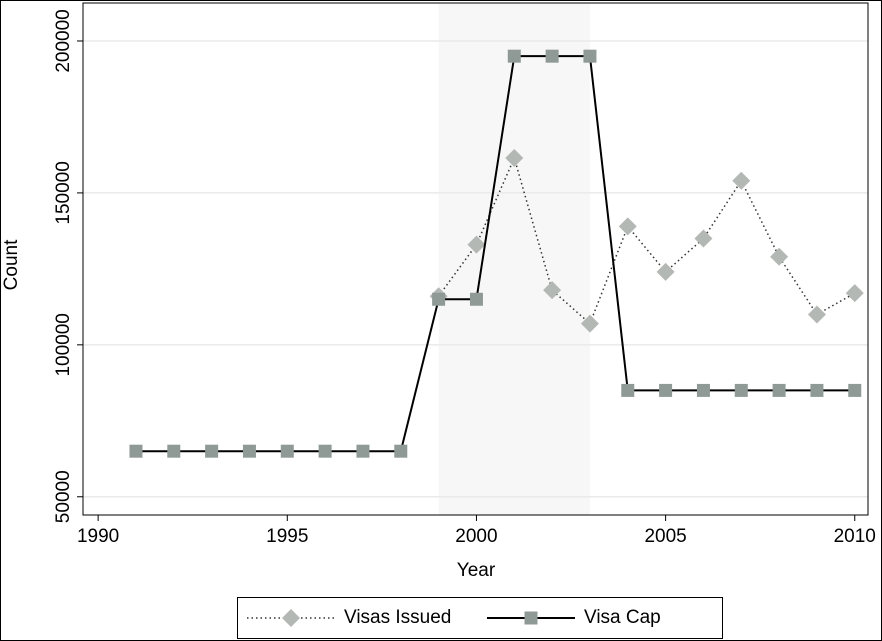 The height and width of the screenshot is (641, 882). I want to click on legend: Visas Issued Visa Cap, so click(480, 618).